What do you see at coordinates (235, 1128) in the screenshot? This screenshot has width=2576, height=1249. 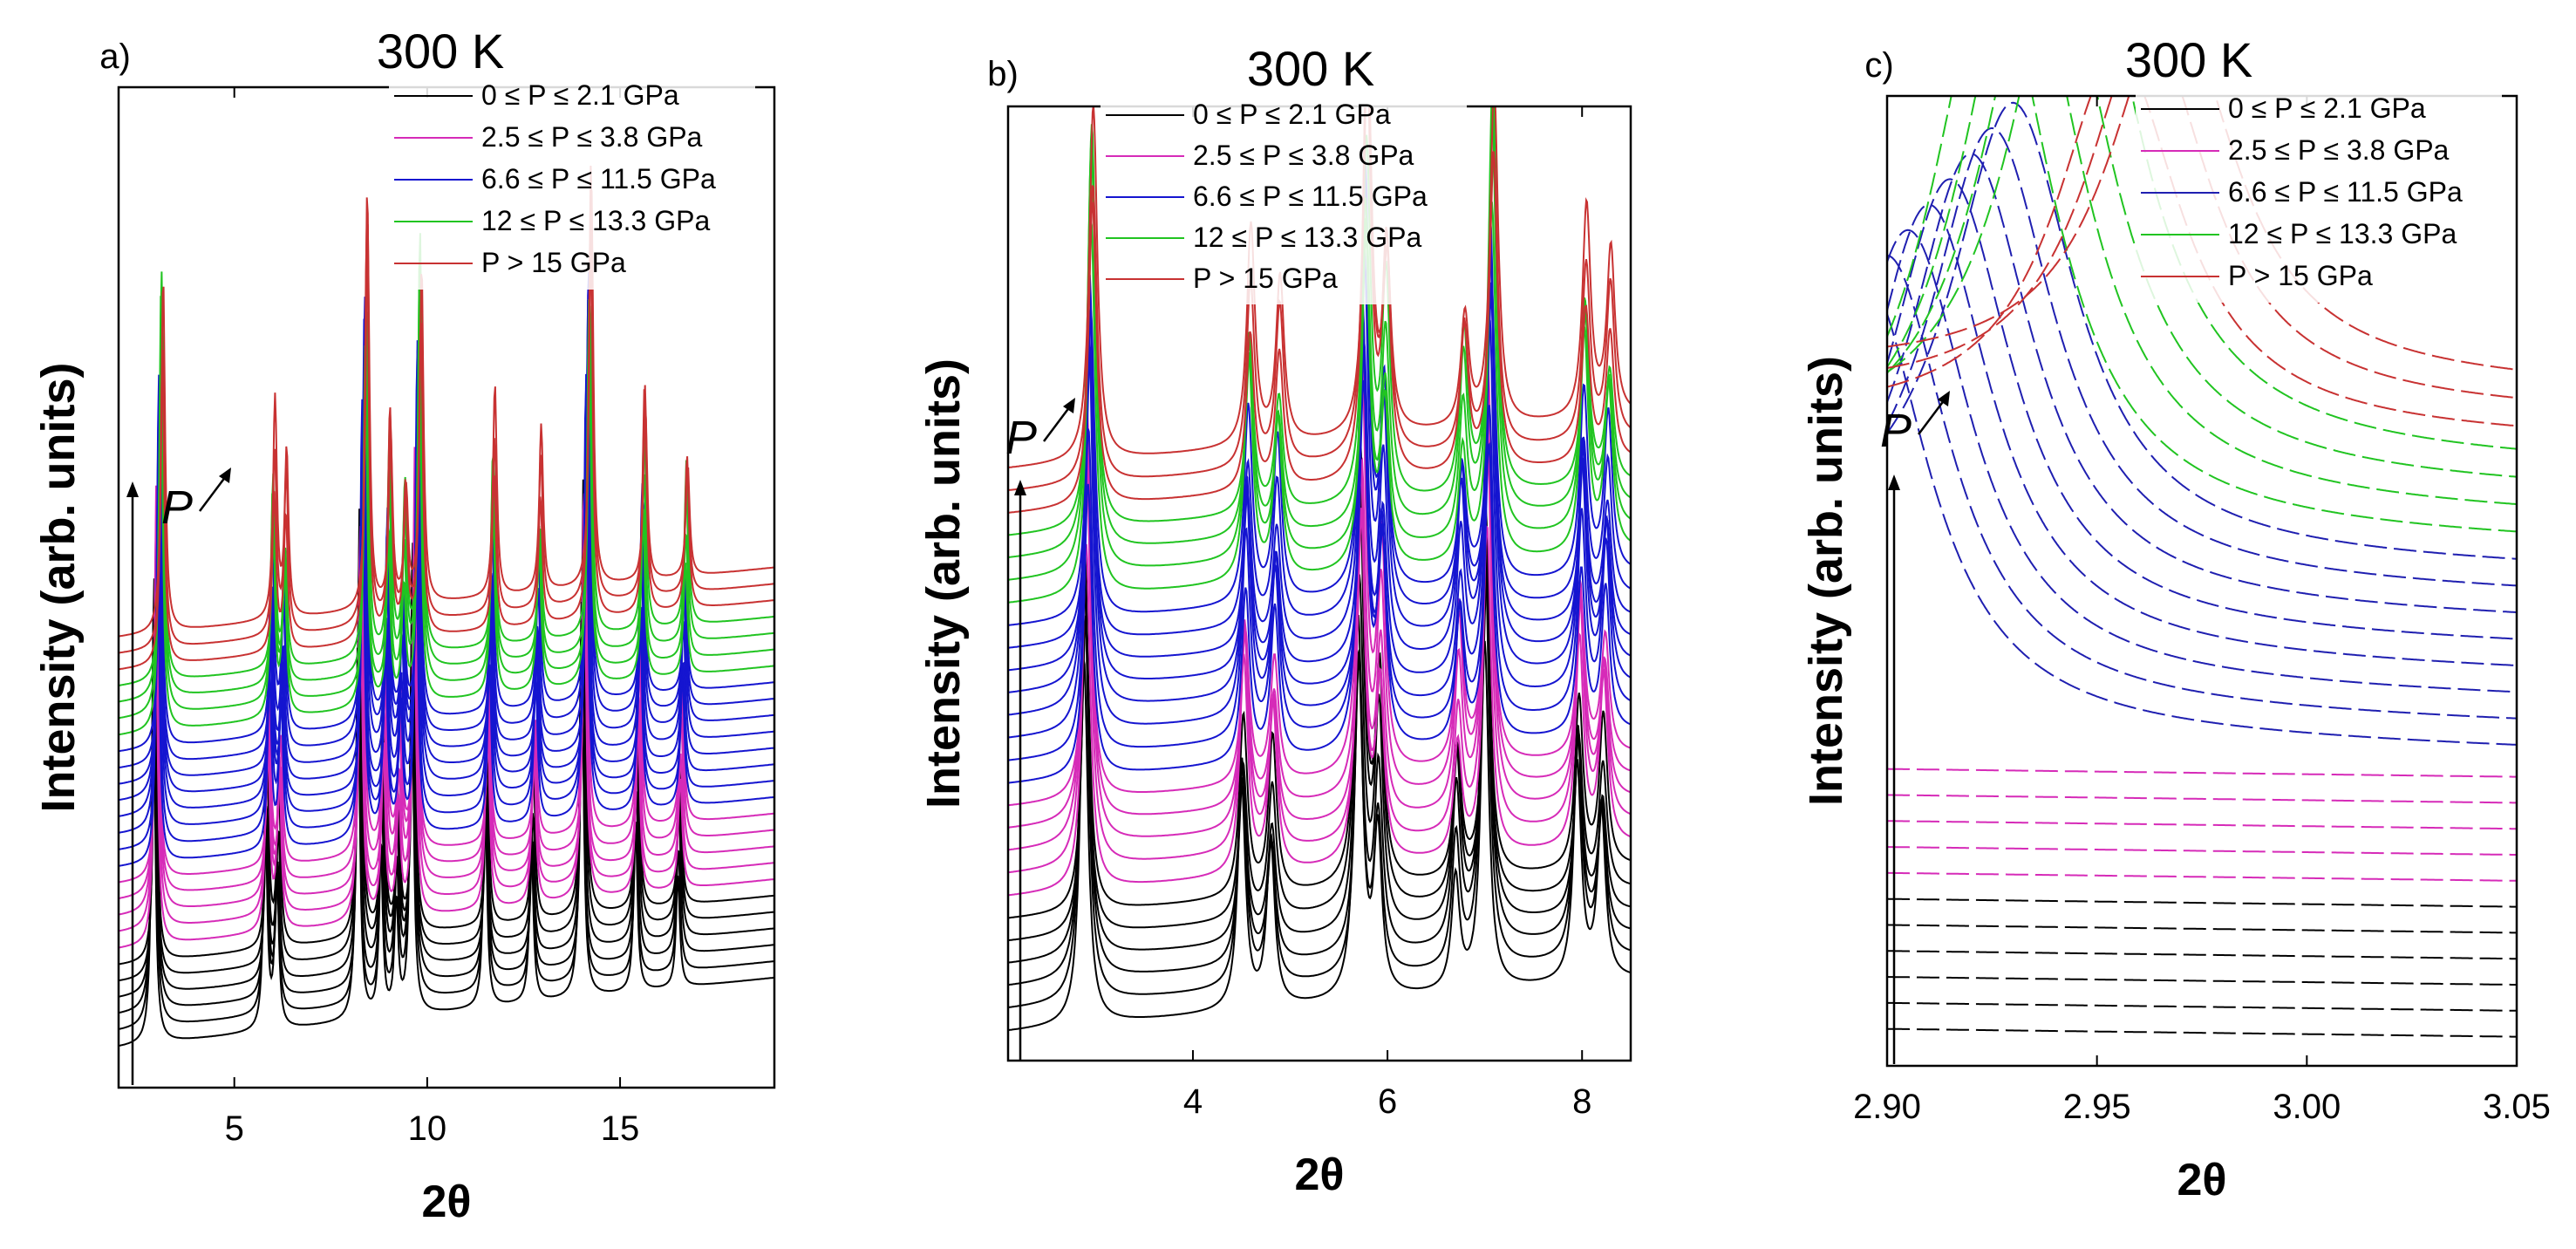 I see `x-tick-label: 5` at bounding box center [235, 1128].